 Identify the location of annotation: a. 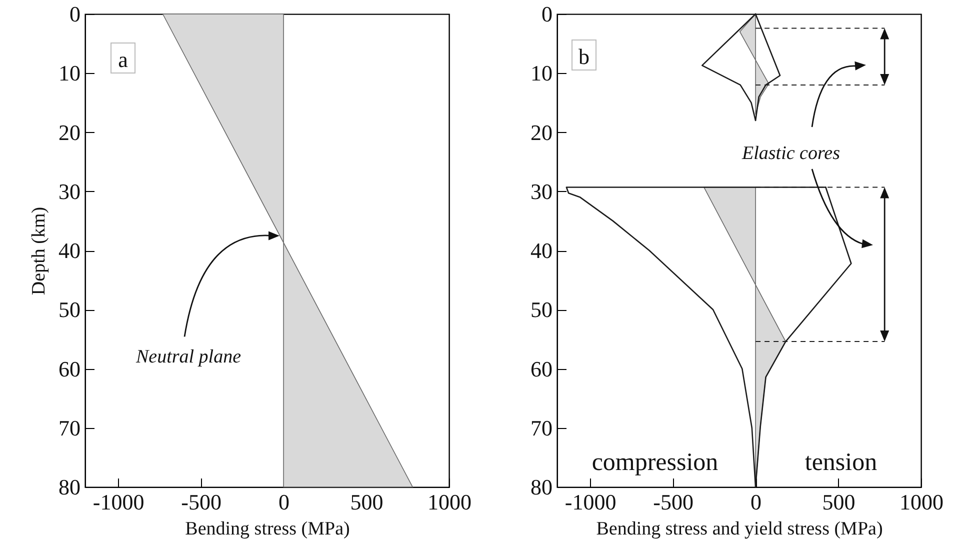
(123, 59).